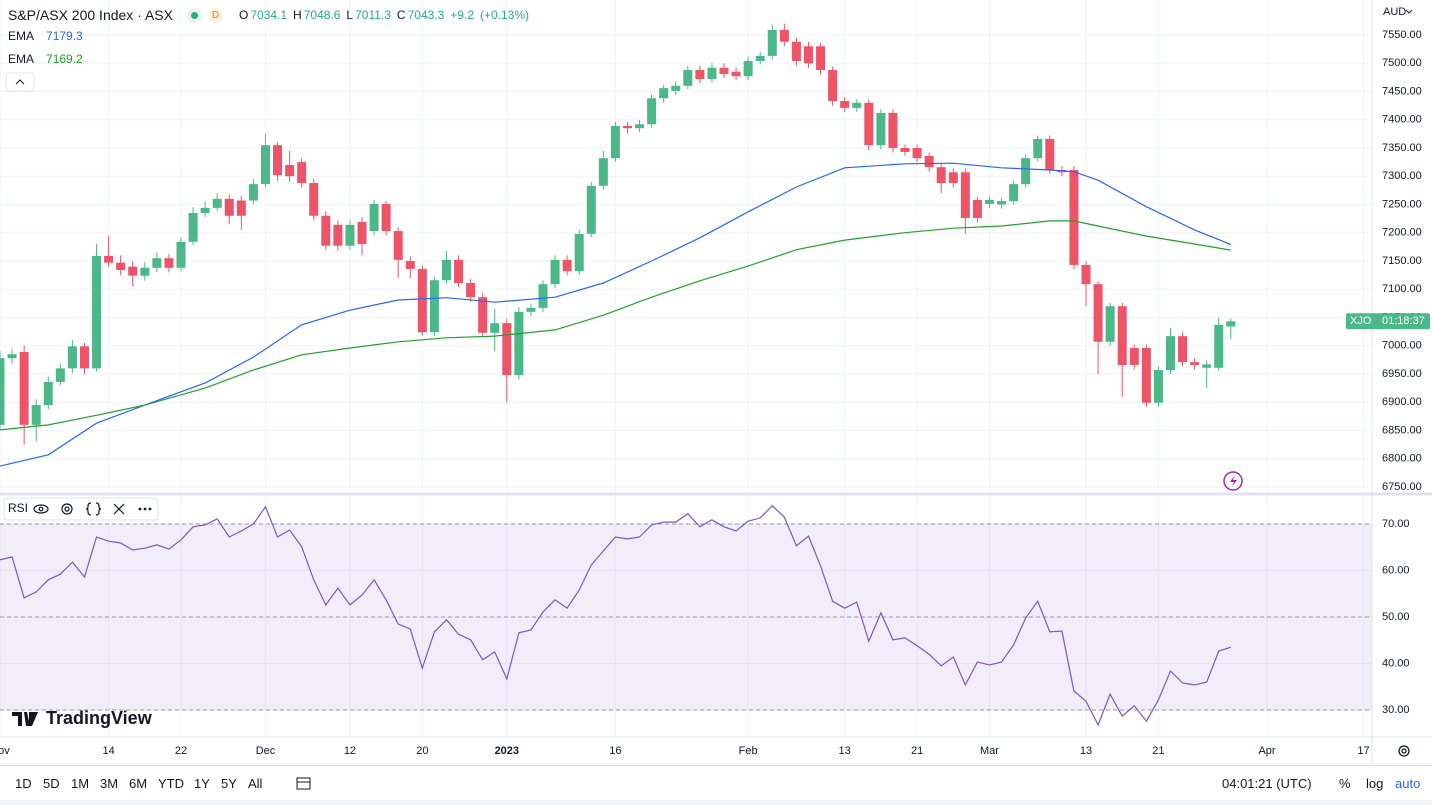 This screenshot has height=805, width=1432. What do you see at coordinates (1402, 459) in the screenshot?
I see `y-tick-label: 6800.00` at bounding box center [1402, 459].